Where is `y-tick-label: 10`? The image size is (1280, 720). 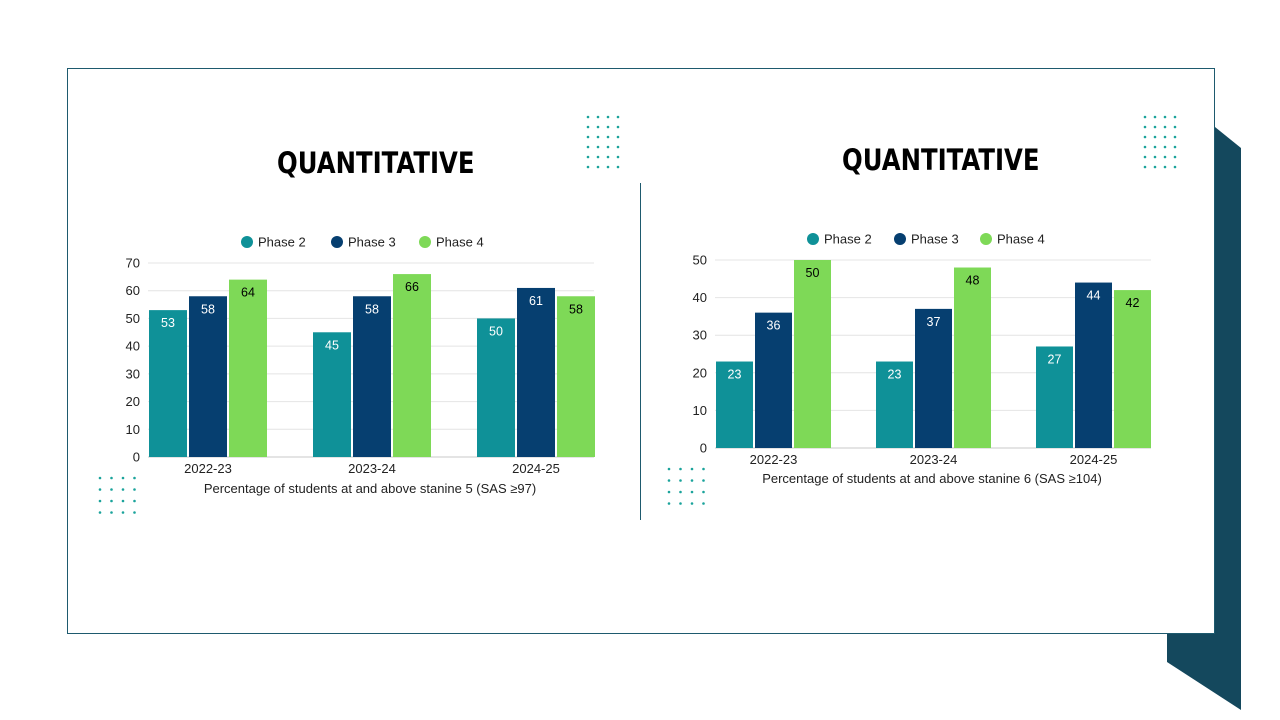
y-tick-label: 10 is located at coordinates (700, 410).